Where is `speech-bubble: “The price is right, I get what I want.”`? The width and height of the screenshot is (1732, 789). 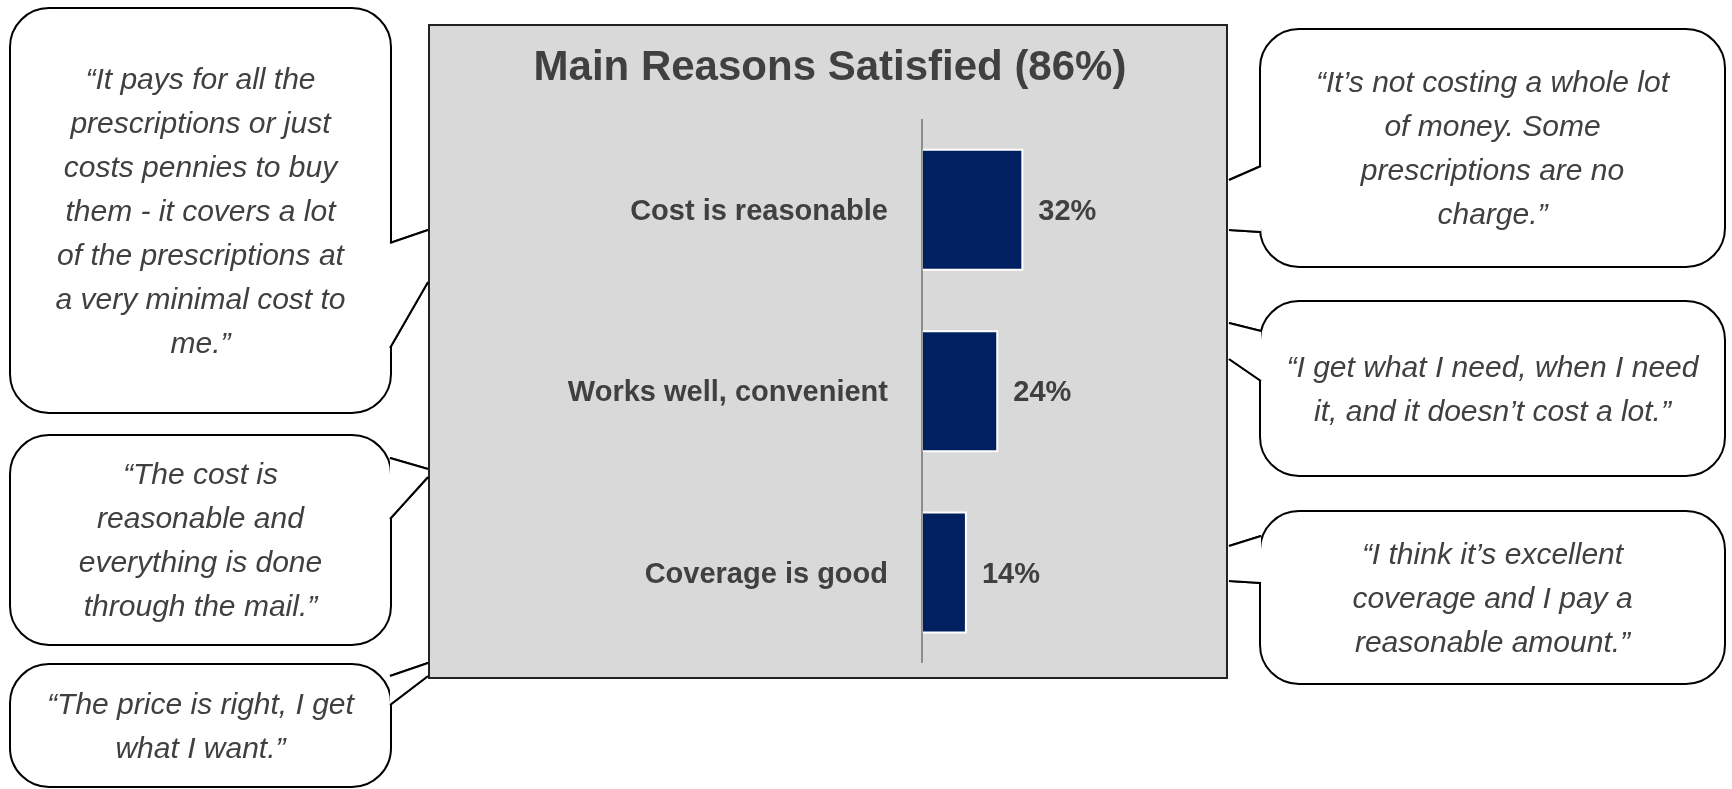 speech-bubble: “The price is right, I get what I want.” is located at coordinates (200, 725).